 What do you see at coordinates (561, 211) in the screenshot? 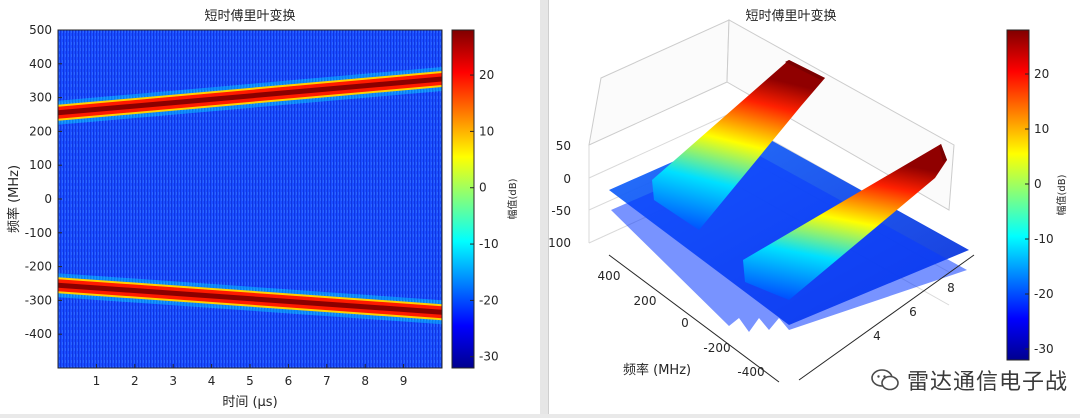
I see `z-tick-label: -50` at bounding box center [561, 211].